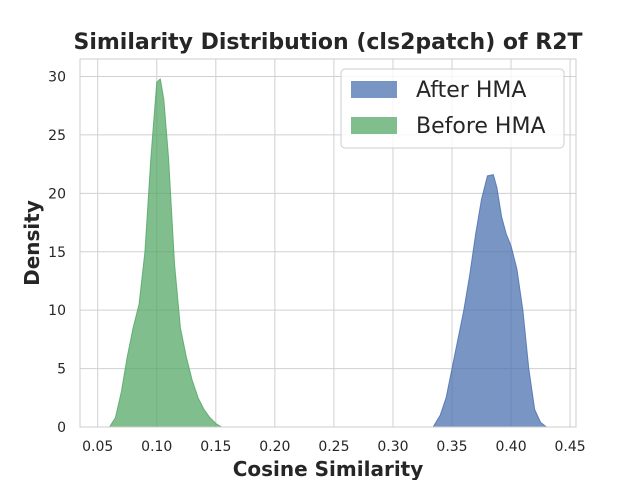 This screenshot has height=480, width=640. What do you see at coordinates (57, 194) in the screenshot?
I see `y-tick-label: 20` at bounding box center [57, 194].